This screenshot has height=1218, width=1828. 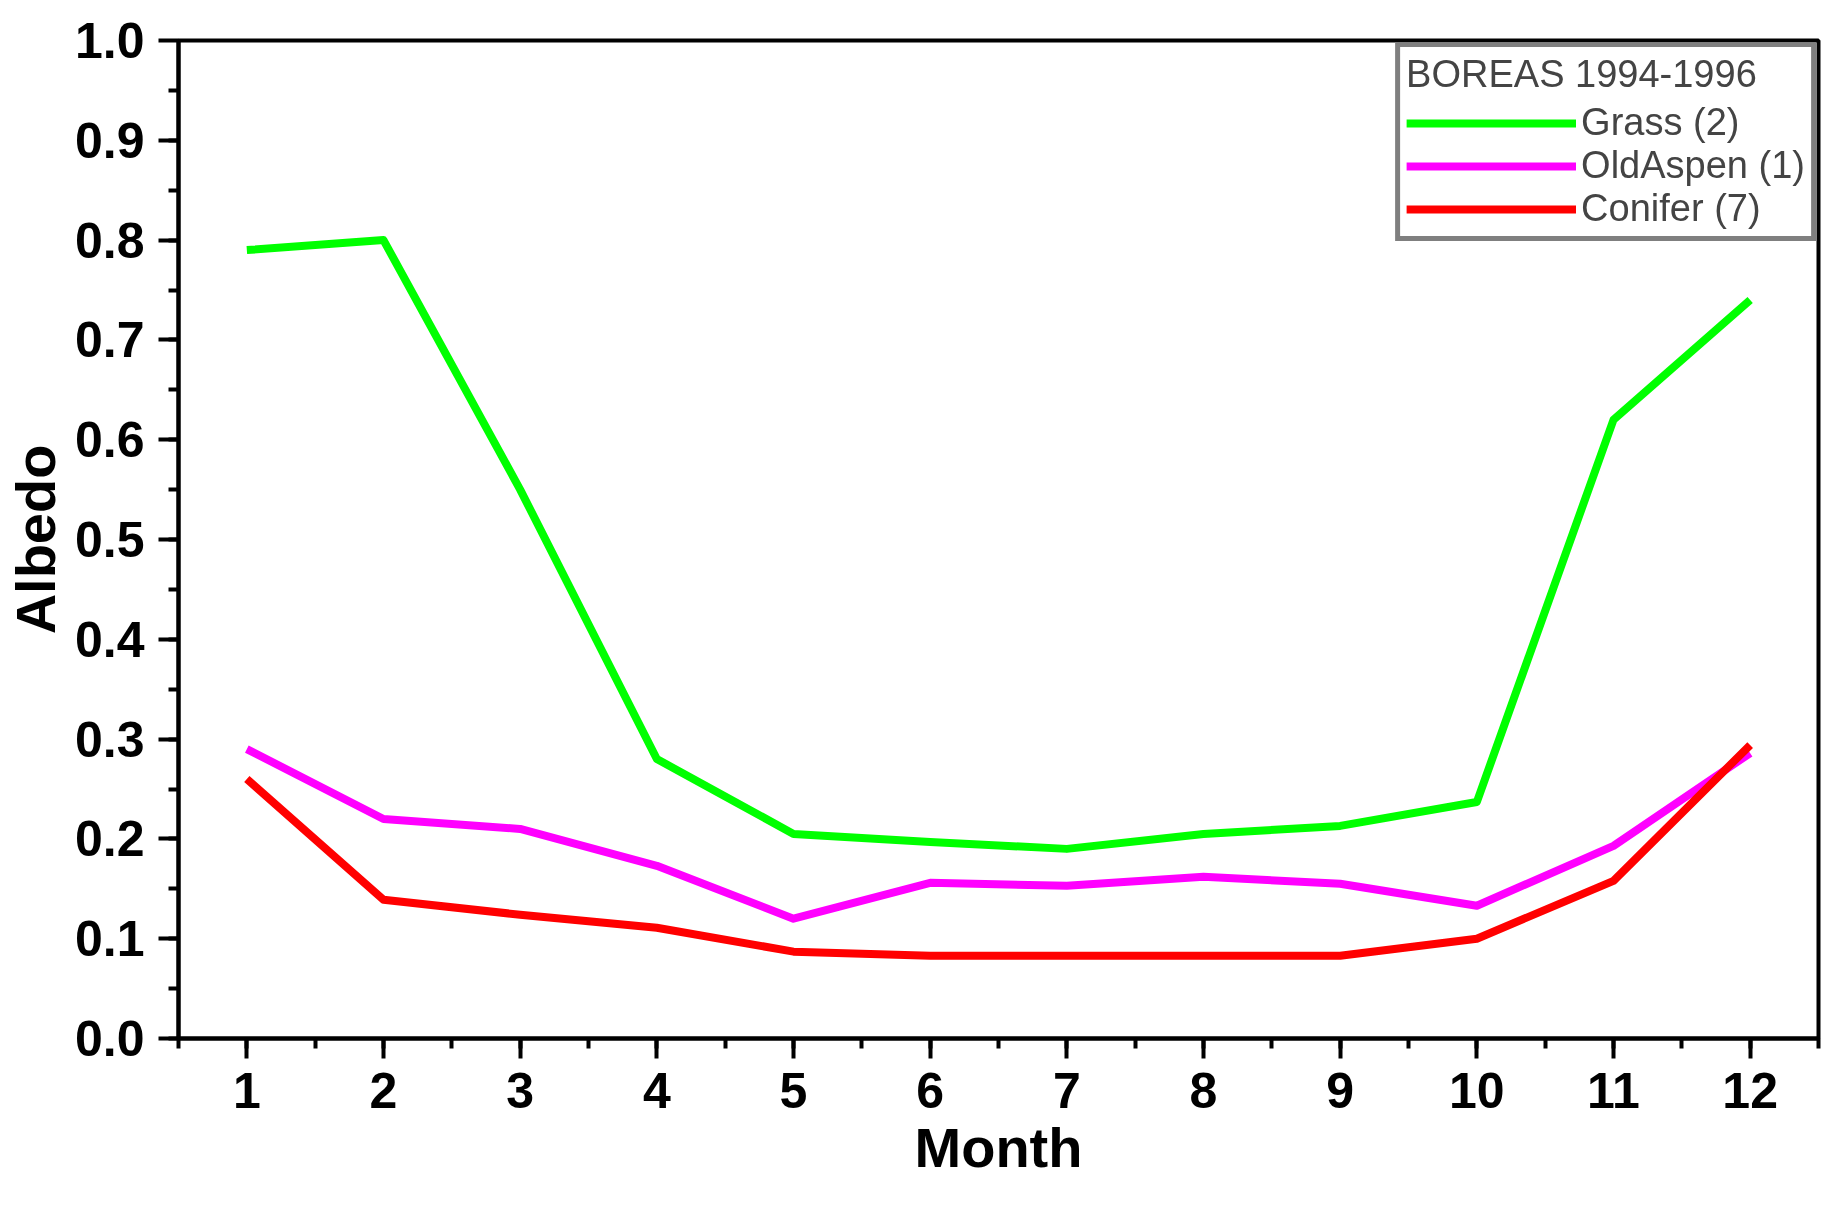 I want to click on legend-title: BOREAS 1994-1996, so click(x=1582, y=74).